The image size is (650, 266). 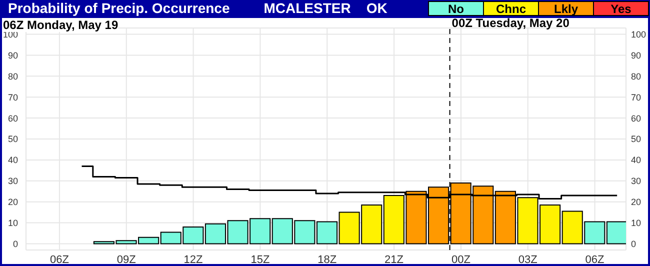 What do you see at coordinates (326, 8) in the screenshot?
I see `chart-subtitle: MCALESTER OK` at bounding box center [326, 8].